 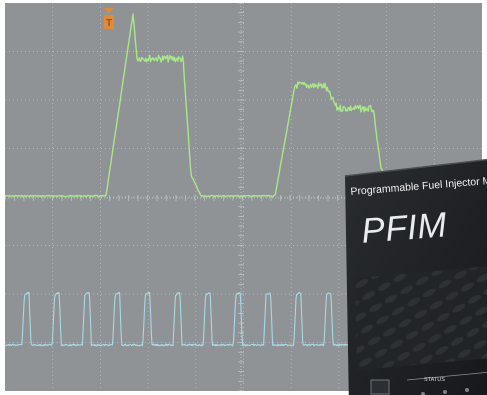 I want to click on status-label: STATUS, so click(x=434, y=380).